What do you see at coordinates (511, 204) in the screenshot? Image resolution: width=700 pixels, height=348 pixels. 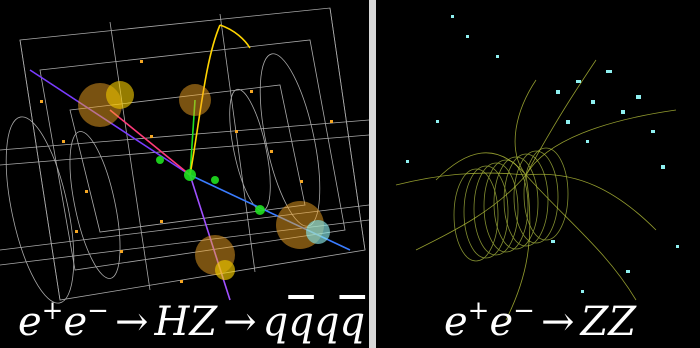 I see `coil-spiral` at bounding box center [511, 204].